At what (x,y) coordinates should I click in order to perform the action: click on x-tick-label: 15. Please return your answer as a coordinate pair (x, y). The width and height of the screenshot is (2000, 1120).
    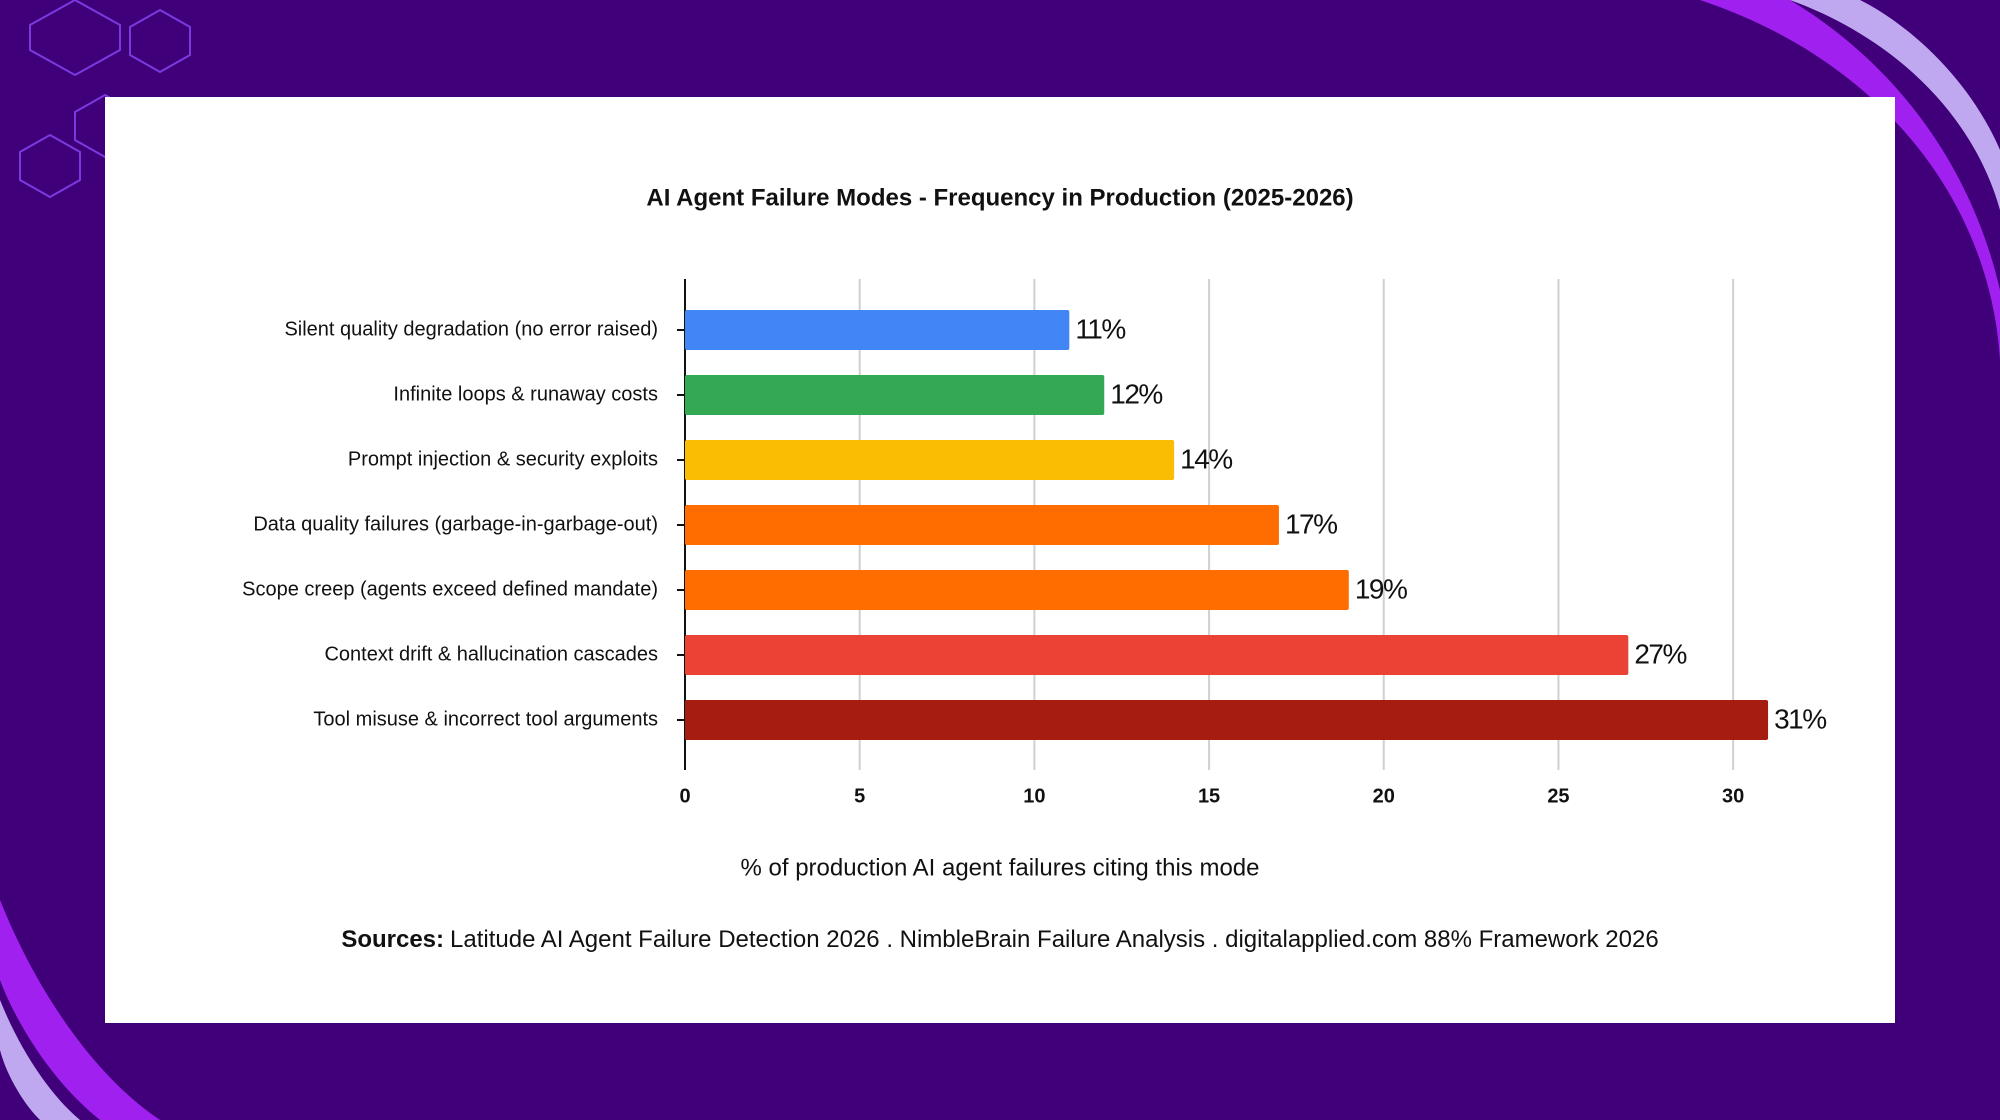
    Looking at the image, I should click on (1209, 796).